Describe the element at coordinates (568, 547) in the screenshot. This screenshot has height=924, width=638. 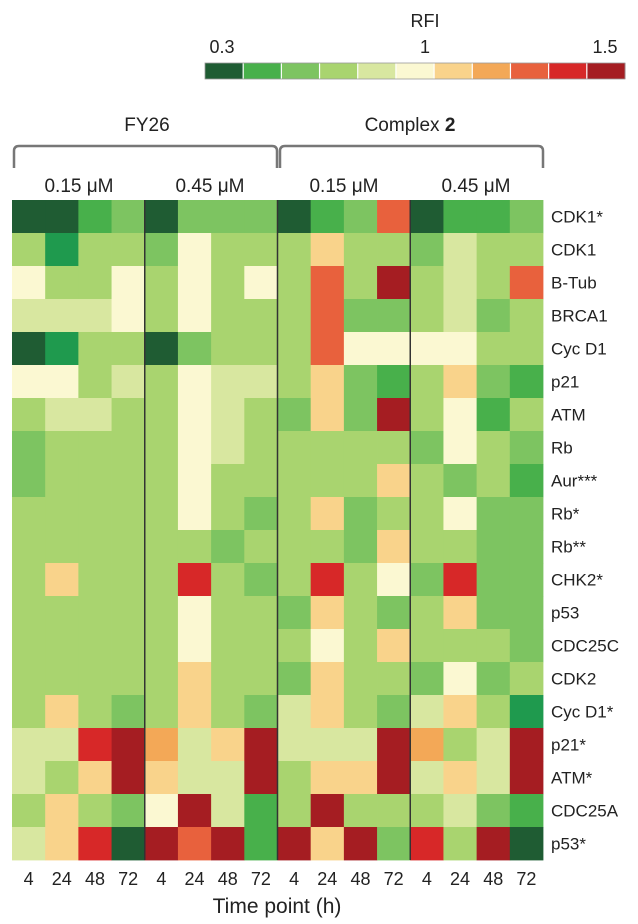
I see `row-label: Rb**` at that location.